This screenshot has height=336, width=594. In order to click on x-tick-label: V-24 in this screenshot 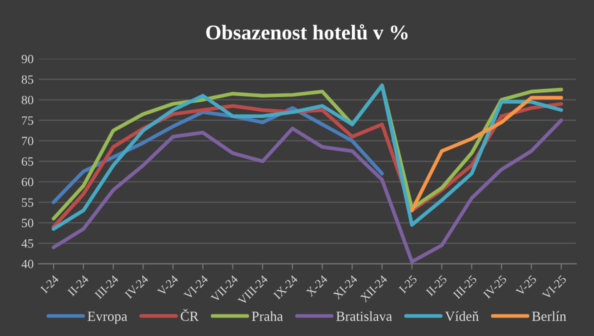, I will do `click(167, 285)`.